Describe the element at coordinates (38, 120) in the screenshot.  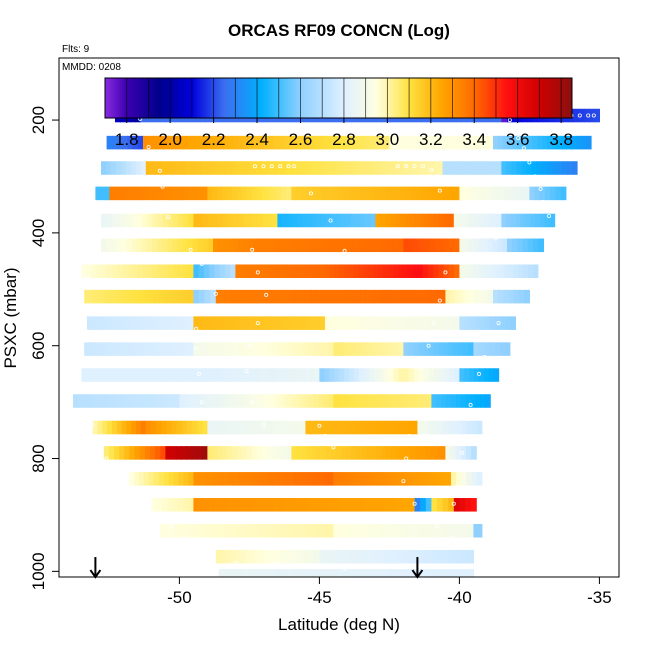
I see `y-tick-label: 200` at that location.